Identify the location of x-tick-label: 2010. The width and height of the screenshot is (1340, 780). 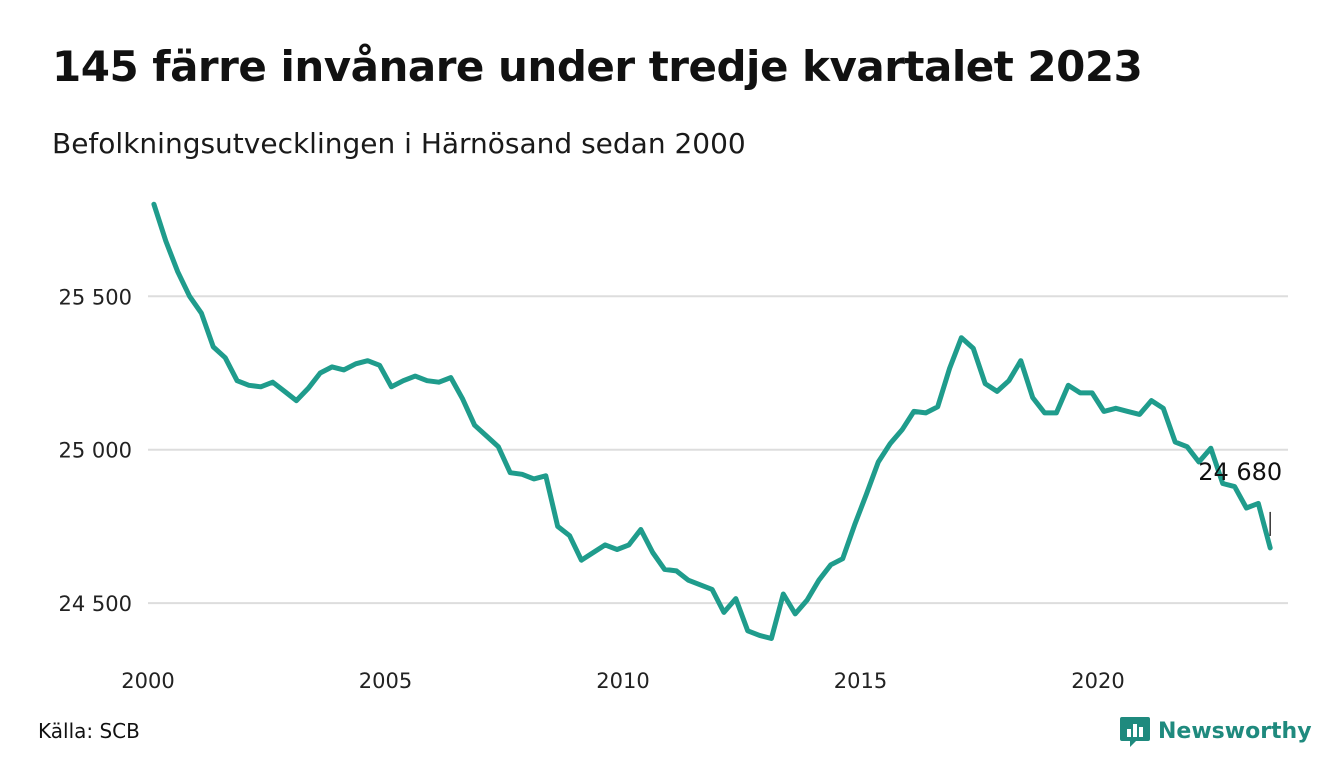
(622, 681).